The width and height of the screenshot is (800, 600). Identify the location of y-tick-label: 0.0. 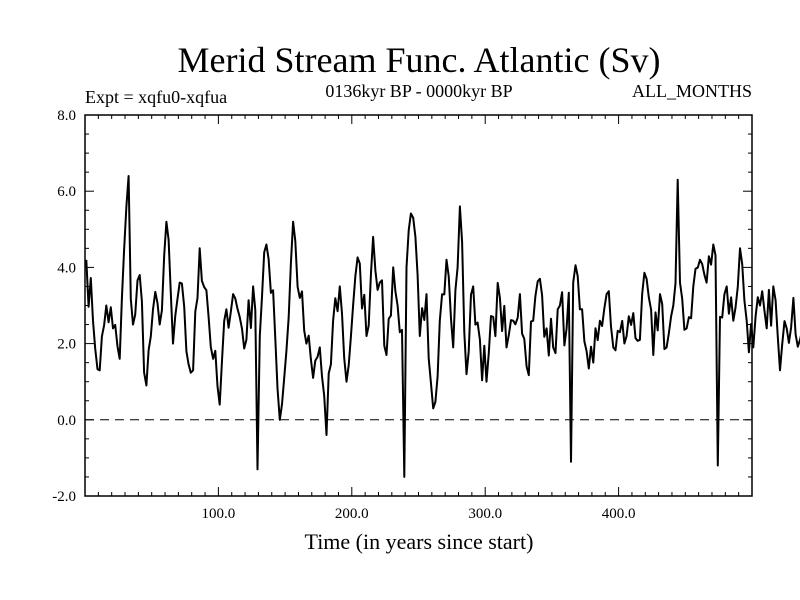
(66, 421).